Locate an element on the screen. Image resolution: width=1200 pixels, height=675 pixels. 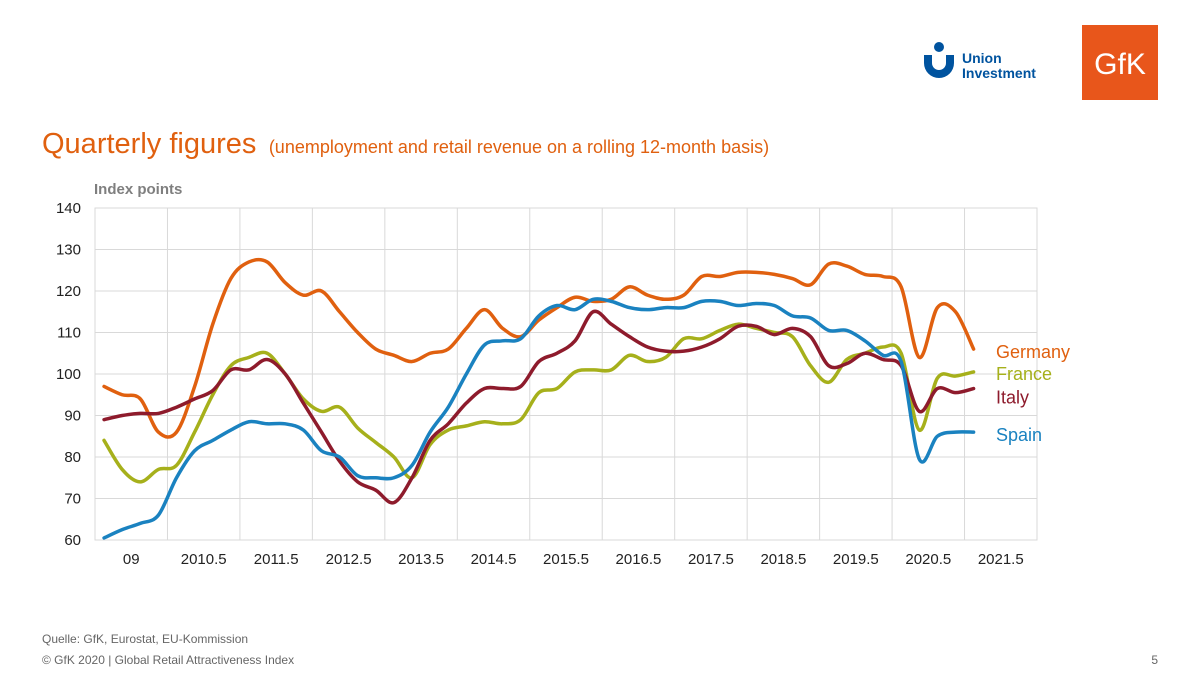
logo-text: Union is located at coordinates (982, 58).